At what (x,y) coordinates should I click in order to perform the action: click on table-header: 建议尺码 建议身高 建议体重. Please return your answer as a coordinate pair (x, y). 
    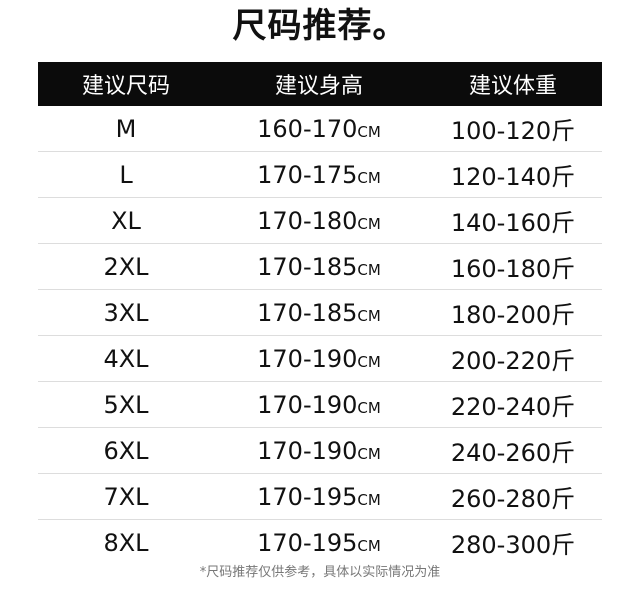
    Looking at the image, I should click on (320, 84).